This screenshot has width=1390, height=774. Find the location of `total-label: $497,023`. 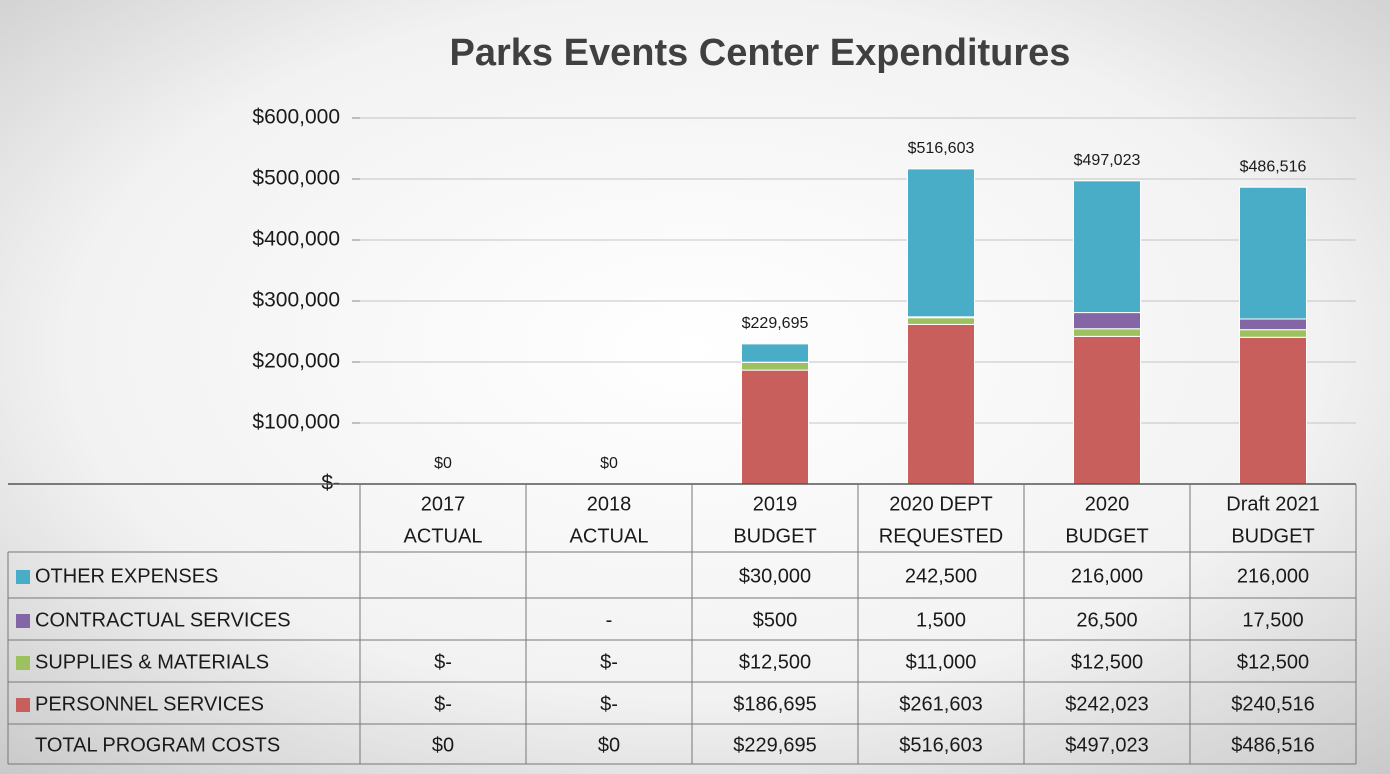

total-label: $497,023 is located at coordinates (1107, 160).